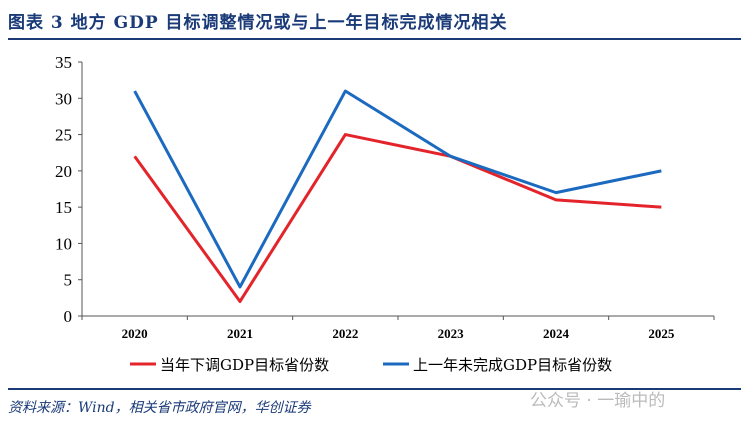 The image size is (741, 427). Describe the element at coordinates (345, 333) in the screenshot. I see `x-tick-label: 2022` at that location.